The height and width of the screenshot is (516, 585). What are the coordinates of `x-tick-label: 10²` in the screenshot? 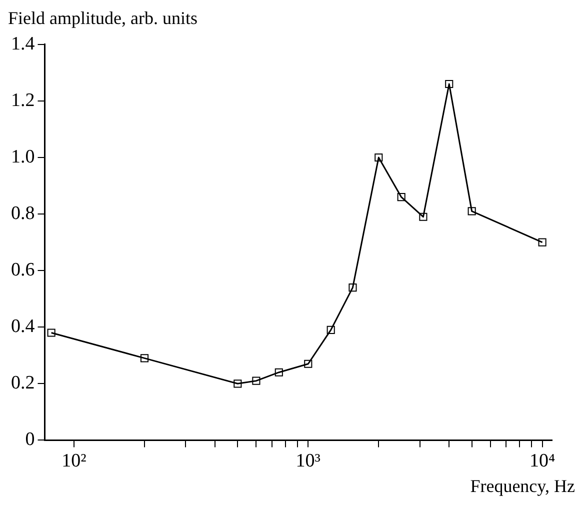 It's located at (74, 461).